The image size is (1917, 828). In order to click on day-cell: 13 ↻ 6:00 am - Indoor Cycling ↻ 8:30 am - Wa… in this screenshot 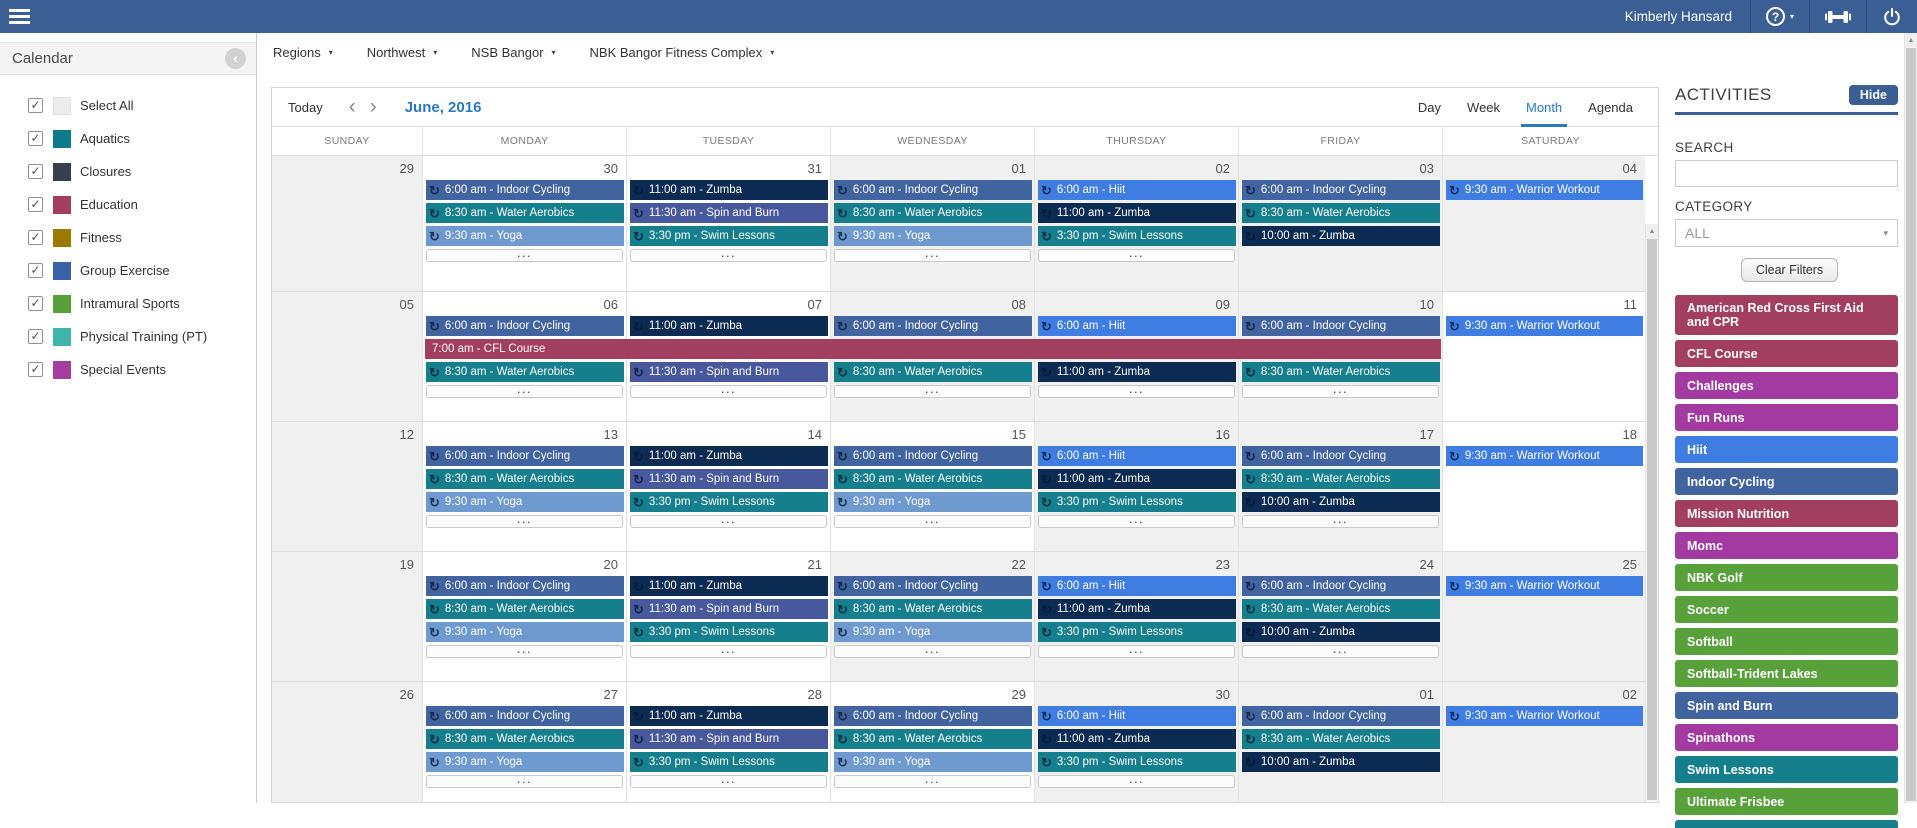, I will do `click(525, 486)`.